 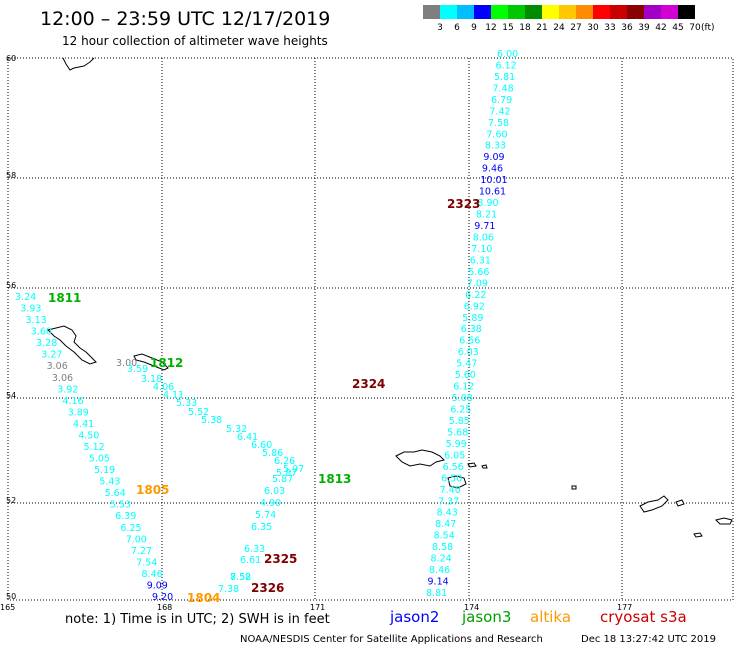 What do you see at coordinates (141, 551) in the screenshot?
I see `track-1811-label: 7.27` at bounding box center [141, 551].